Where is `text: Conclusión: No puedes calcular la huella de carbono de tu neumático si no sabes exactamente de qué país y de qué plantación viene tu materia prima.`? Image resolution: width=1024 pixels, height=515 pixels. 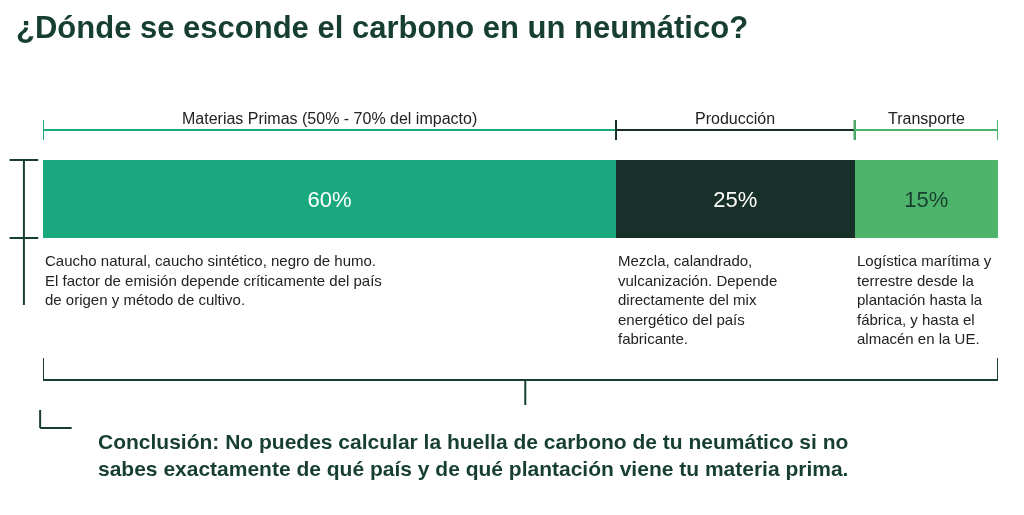
text: Conclusión: No puedes calcular la huella de carbono de tu neumático si no sabes exactamente de qué país y de qué plantación viene tu materia prima. is located at coordinates (473, 455).